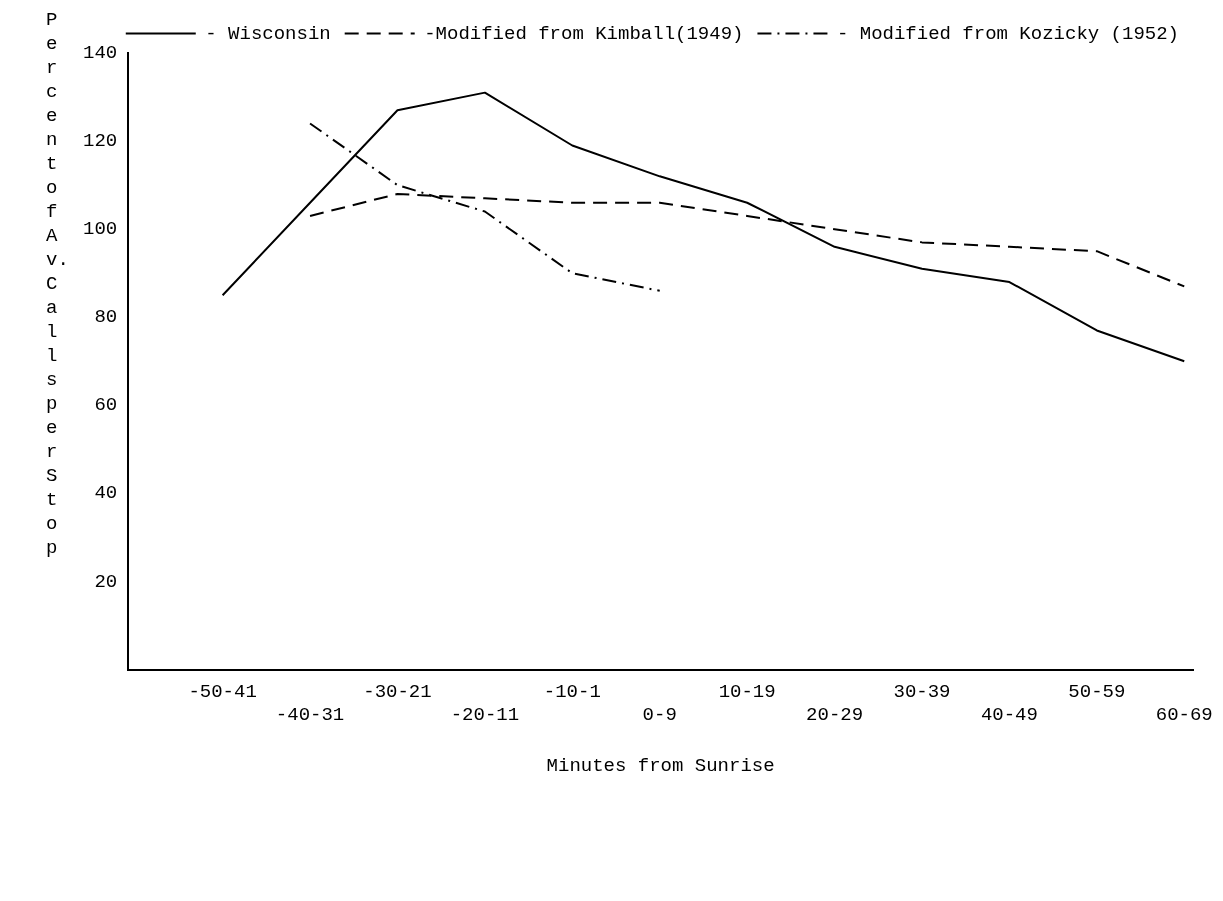 This screenshot has height=901, width=1223. What do you see at coordinates (1097, 692) in the screenshot?
I see `x-tick-label: 50-59` at bounding box center [1097, 692].